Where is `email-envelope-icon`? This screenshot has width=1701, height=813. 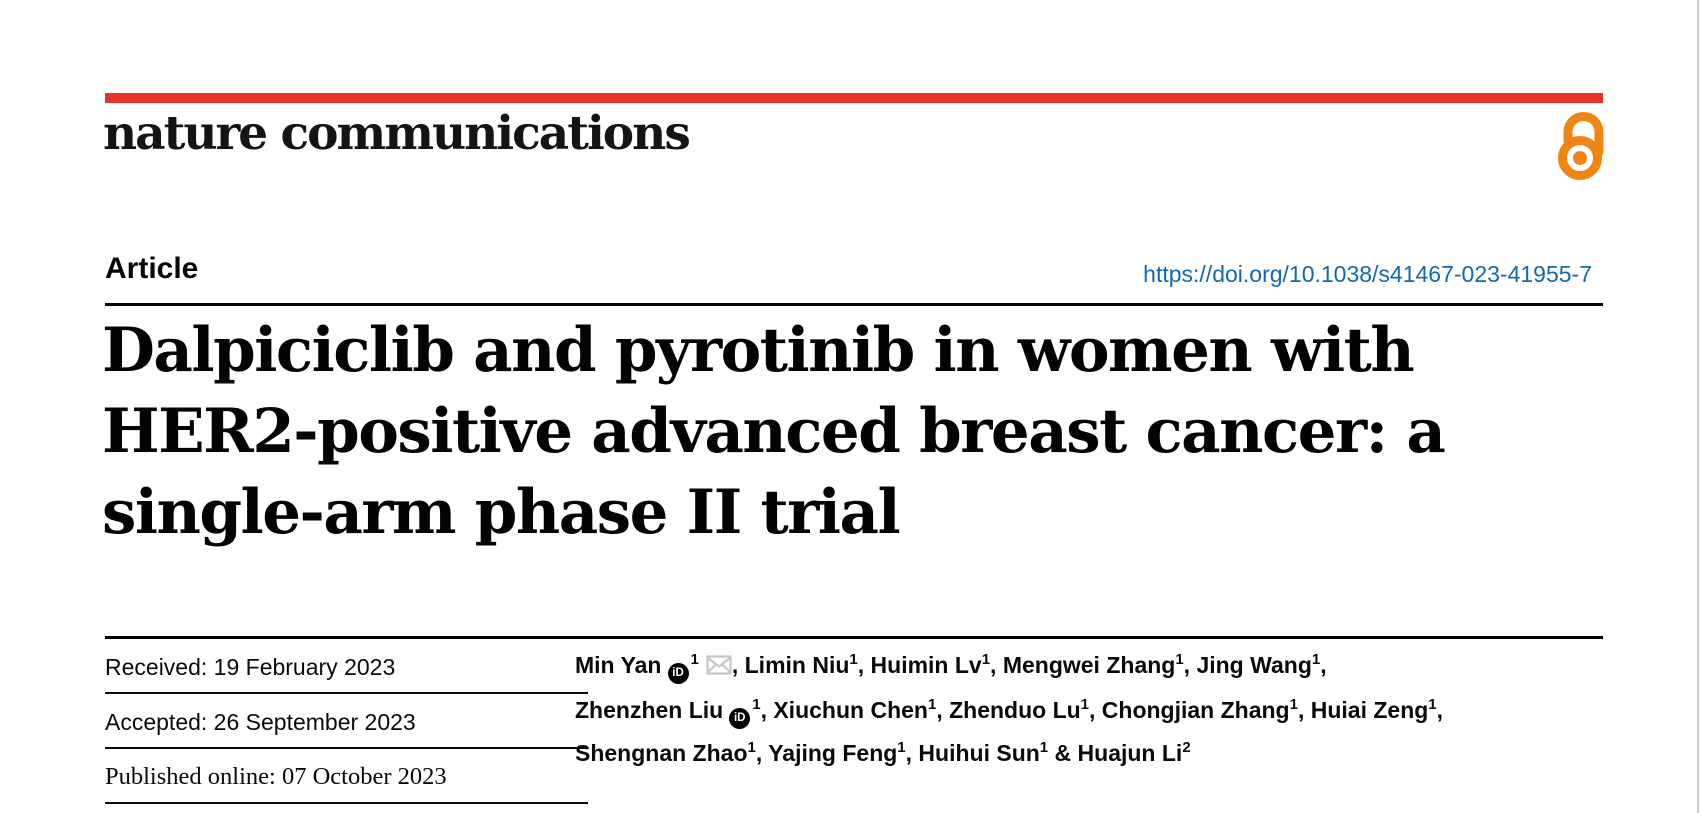
email-envelope-icon is located at coordinates (719, 667).